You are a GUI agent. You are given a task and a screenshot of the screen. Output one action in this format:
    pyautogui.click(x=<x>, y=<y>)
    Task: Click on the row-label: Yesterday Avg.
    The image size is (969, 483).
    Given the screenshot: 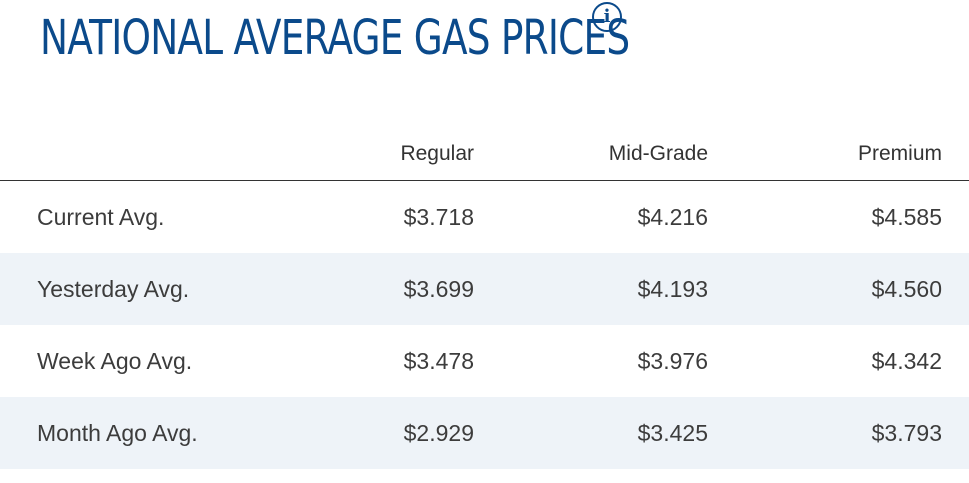 What is the action you would take?
    pyautogui.click(x=150, y=289)
    